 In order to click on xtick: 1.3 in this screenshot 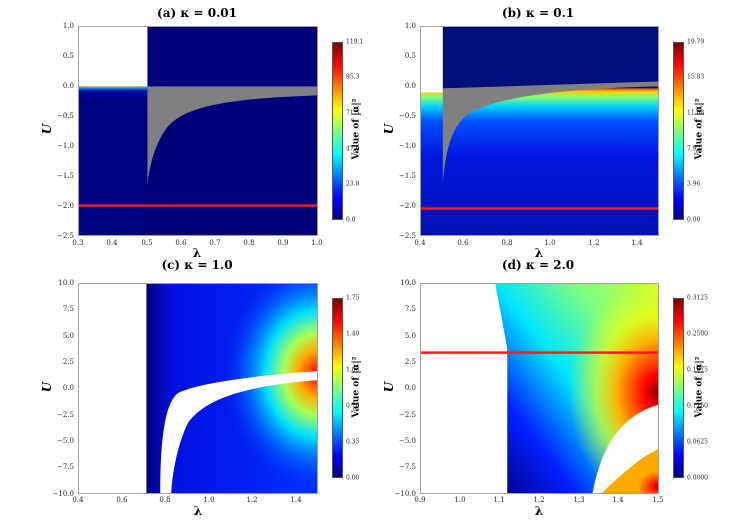, I will do `click(579, 500)`.